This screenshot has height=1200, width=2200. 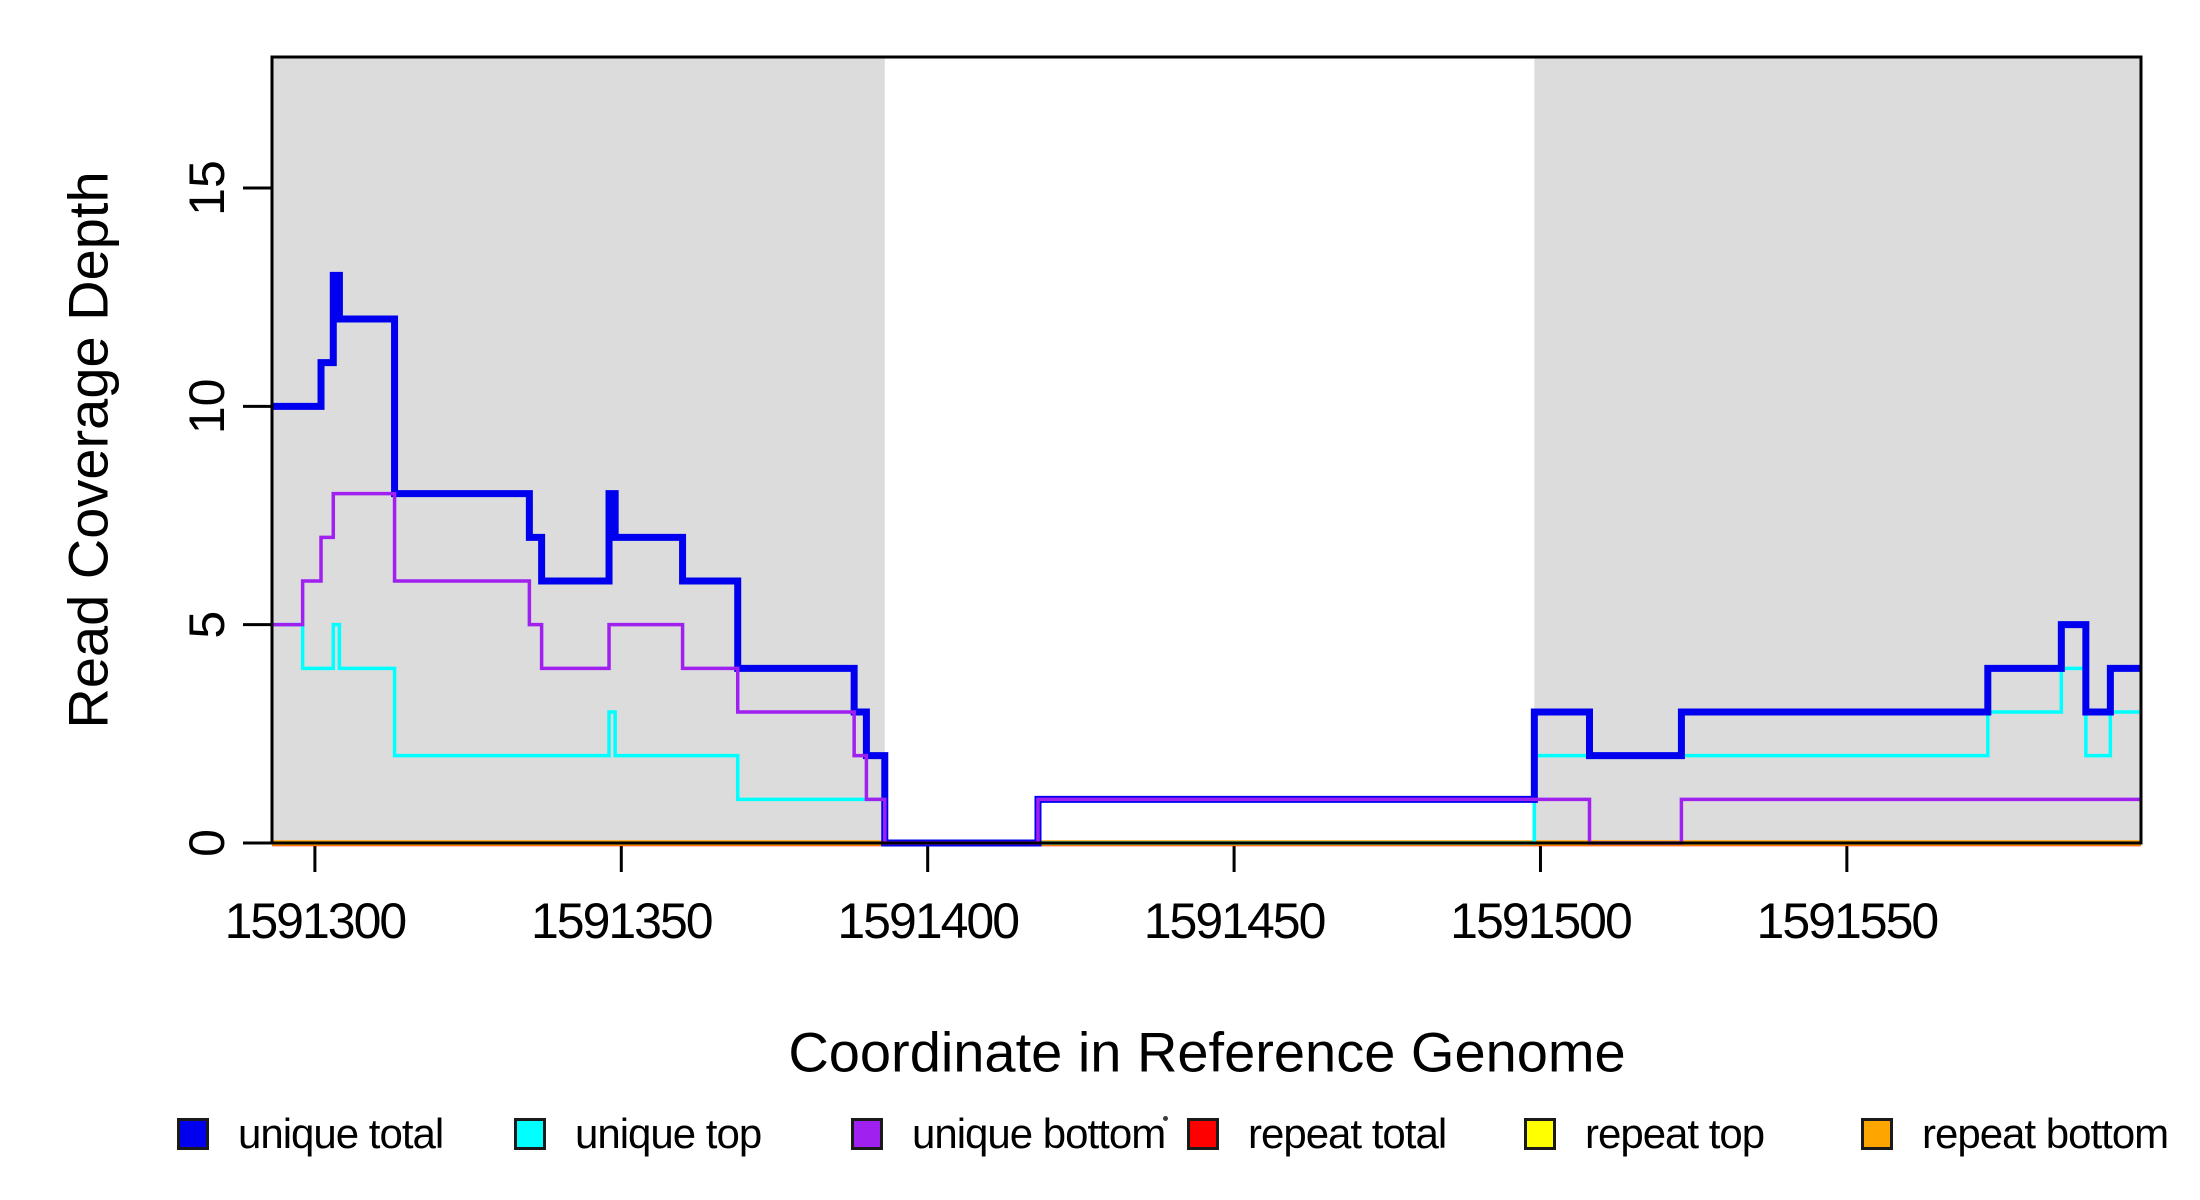 I want to click on legend-swatch-unique-top, so click(x=530, y=1134).